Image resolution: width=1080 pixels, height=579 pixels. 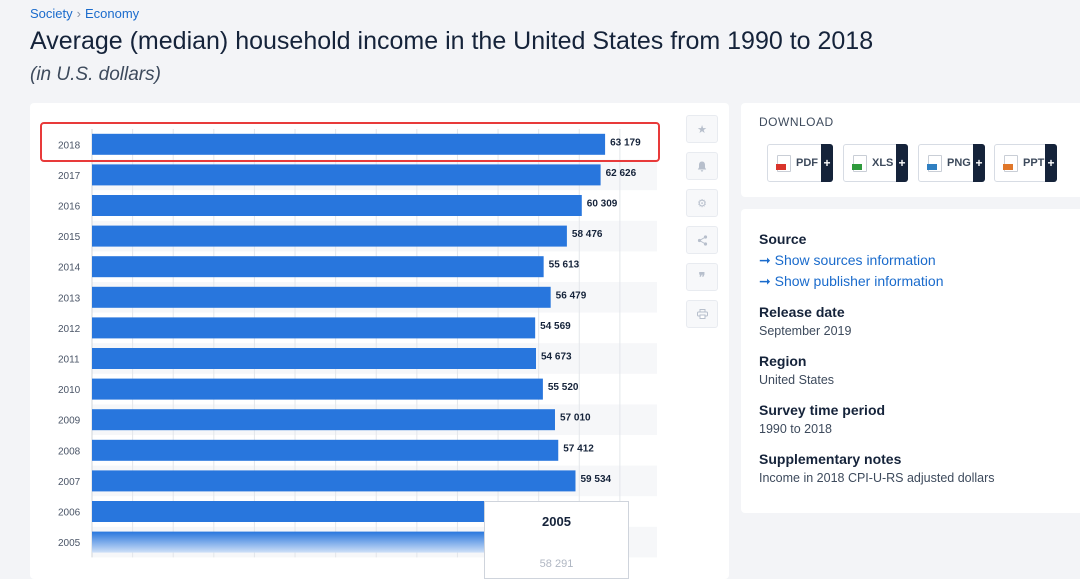 I want to click on show-sources-link: ➞ Show sources information, so click(x=847, y=260).